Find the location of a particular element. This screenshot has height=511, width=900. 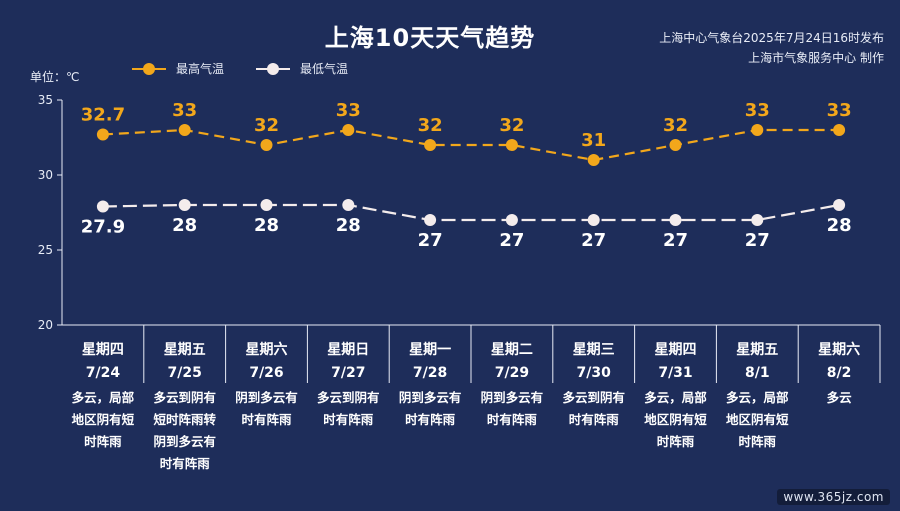

x-date-label: 7/30 is located at coordinates (594, 373).